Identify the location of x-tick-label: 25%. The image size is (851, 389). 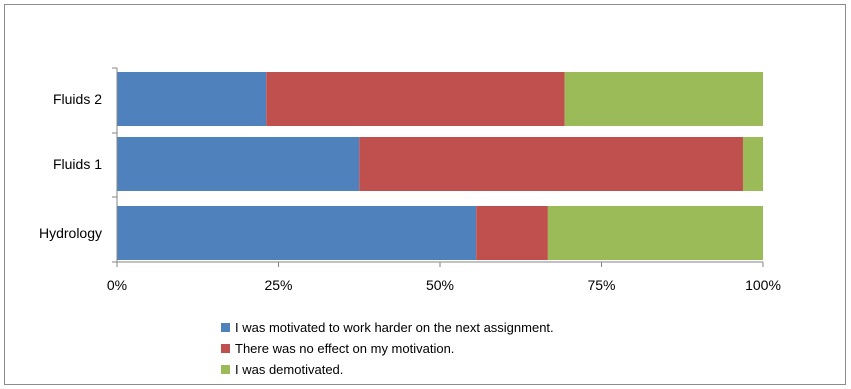
(278, 285).